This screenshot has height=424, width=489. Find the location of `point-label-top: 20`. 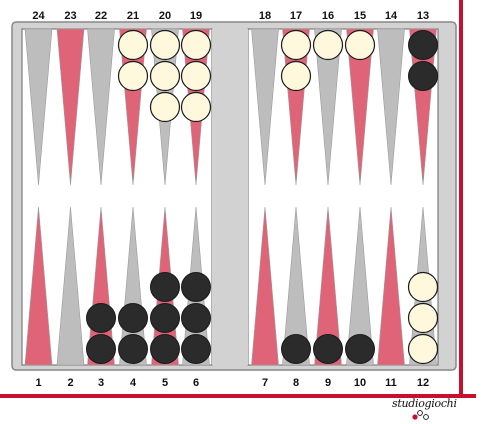

point-label-top: 20 is located at coordinates (165, 16).